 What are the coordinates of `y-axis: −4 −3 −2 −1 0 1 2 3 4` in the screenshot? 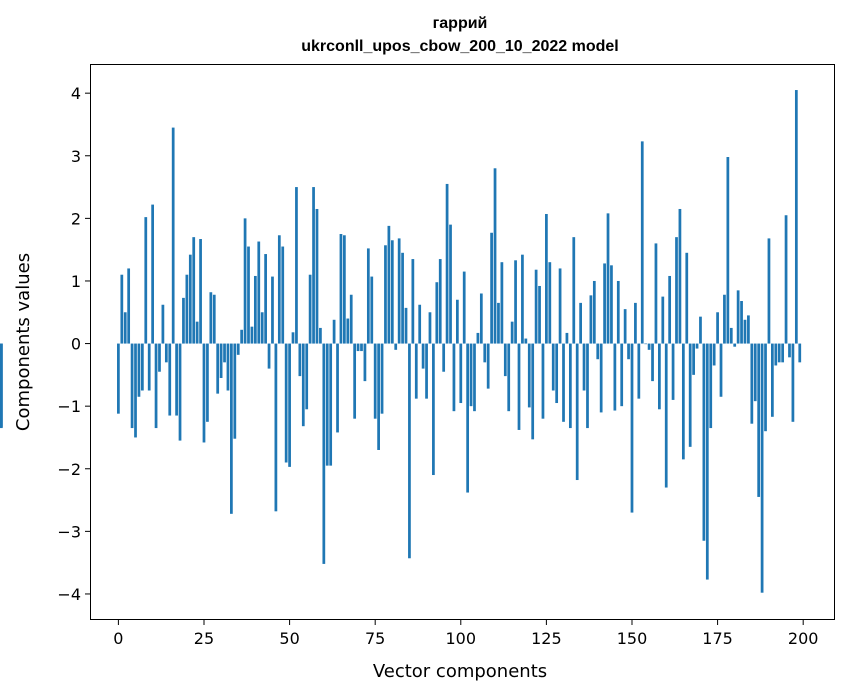 It's located at (74, 344).